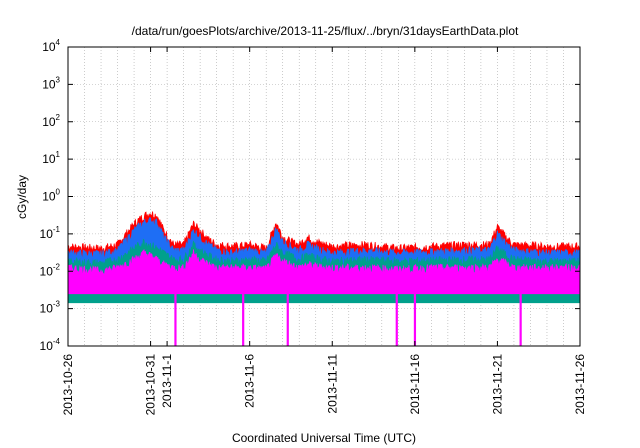 The width and height of the screenshot is (640, 448). What do you see at coordinates (50, 233) in the screenshot?
I see `y-tick-label: 10⁻¹` at bounding box center [50, 233].